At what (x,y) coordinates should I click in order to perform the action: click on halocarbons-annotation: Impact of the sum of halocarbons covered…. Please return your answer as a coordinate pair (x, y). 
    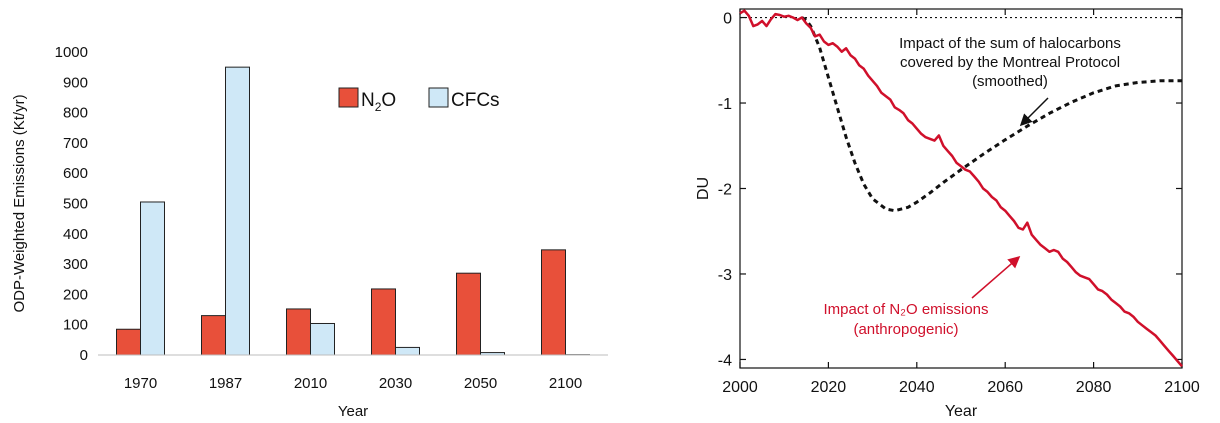
    Looking at the image, I should click on (1010, 62).